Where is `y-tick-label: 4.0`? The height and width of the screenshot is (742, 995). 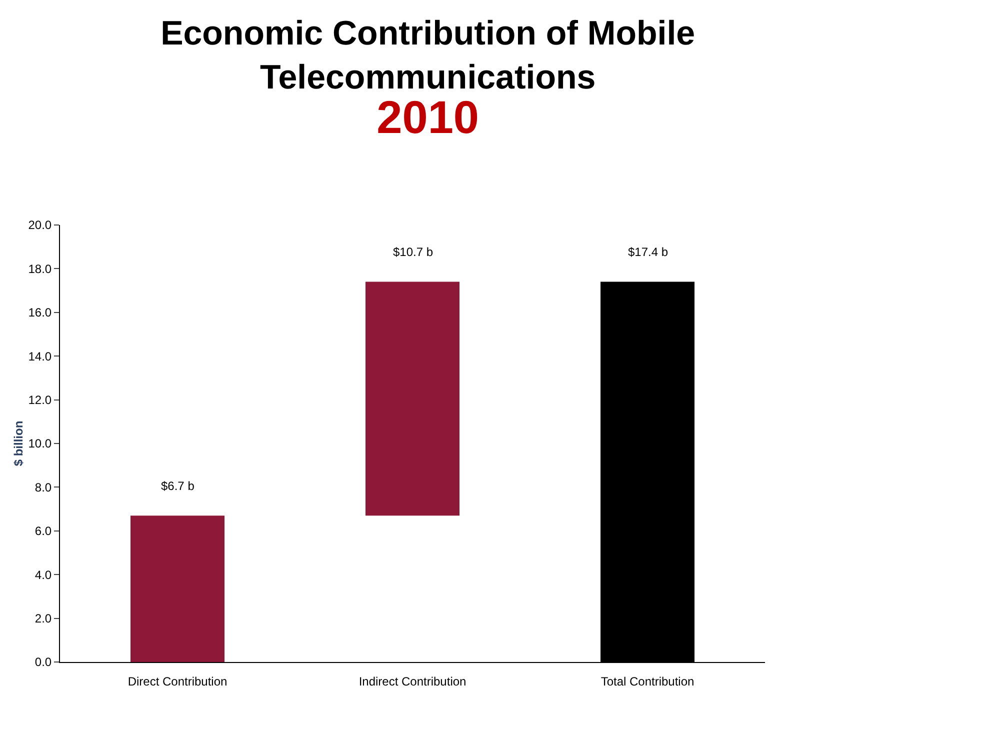 y-tick-label: 4.0 is located at coordinates (43, 575).